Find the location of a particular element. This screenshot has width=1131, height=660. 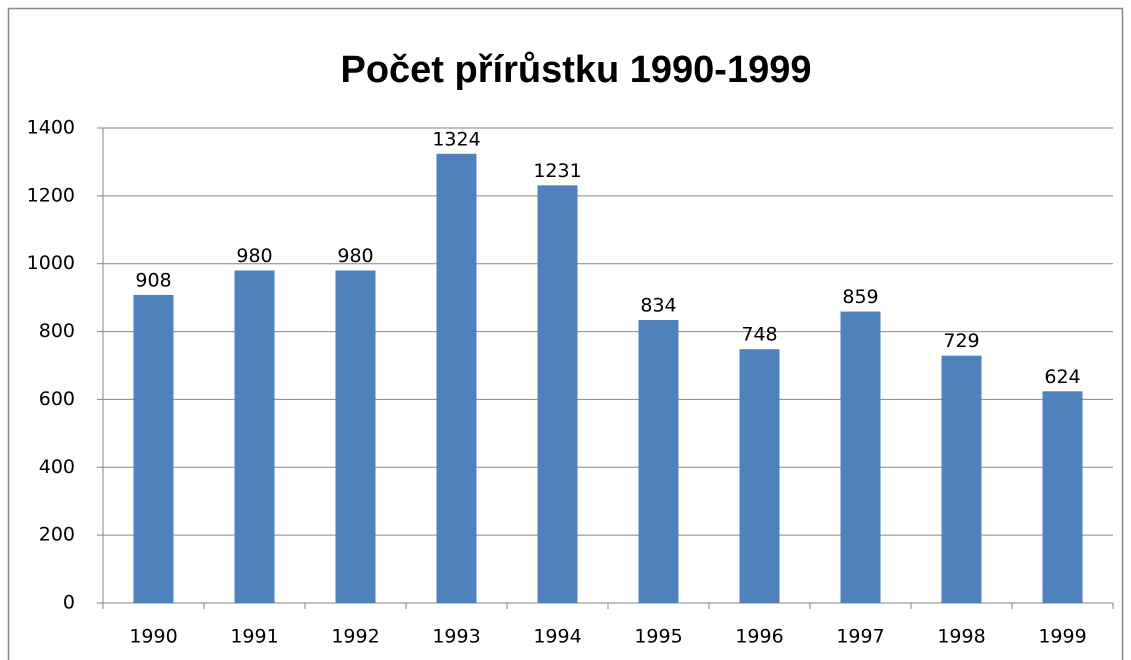

data-label: 729 is located at coordinates (961, 341).